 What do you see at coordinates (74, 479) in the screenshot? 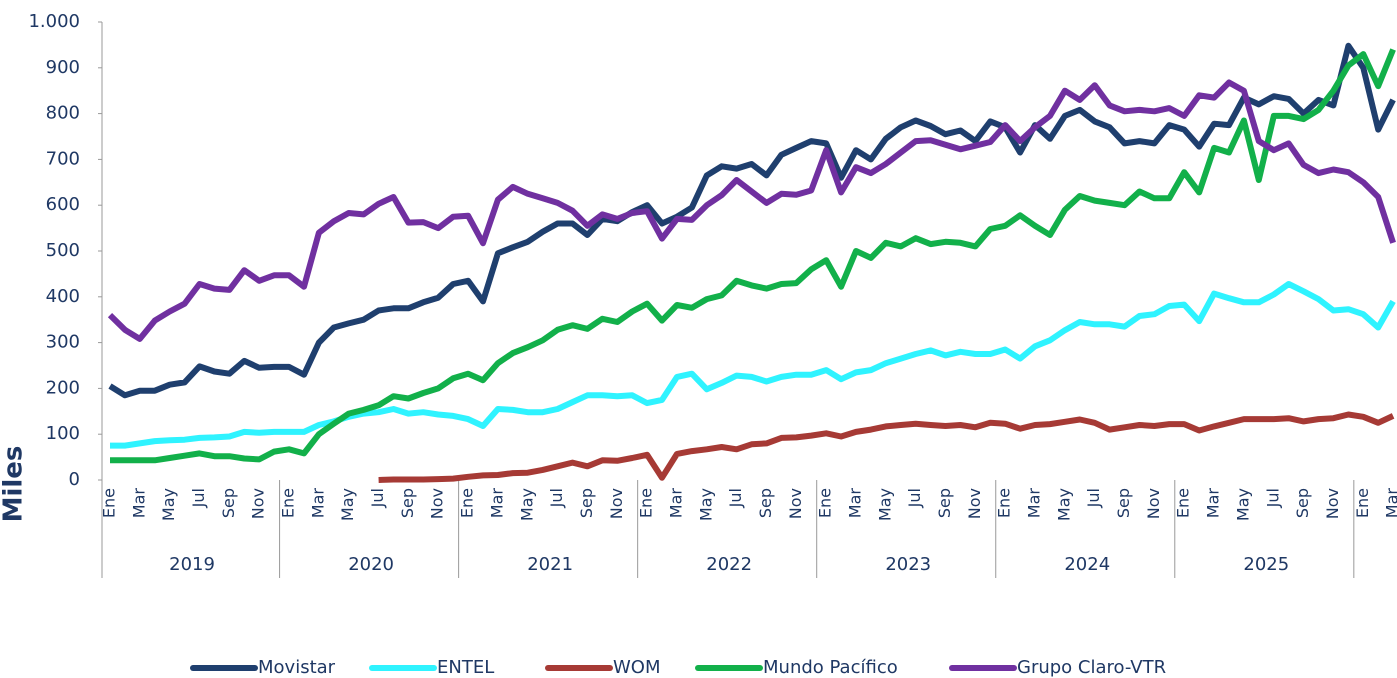
I see `y-tick-label: 0` at bounding box center [74, 479].